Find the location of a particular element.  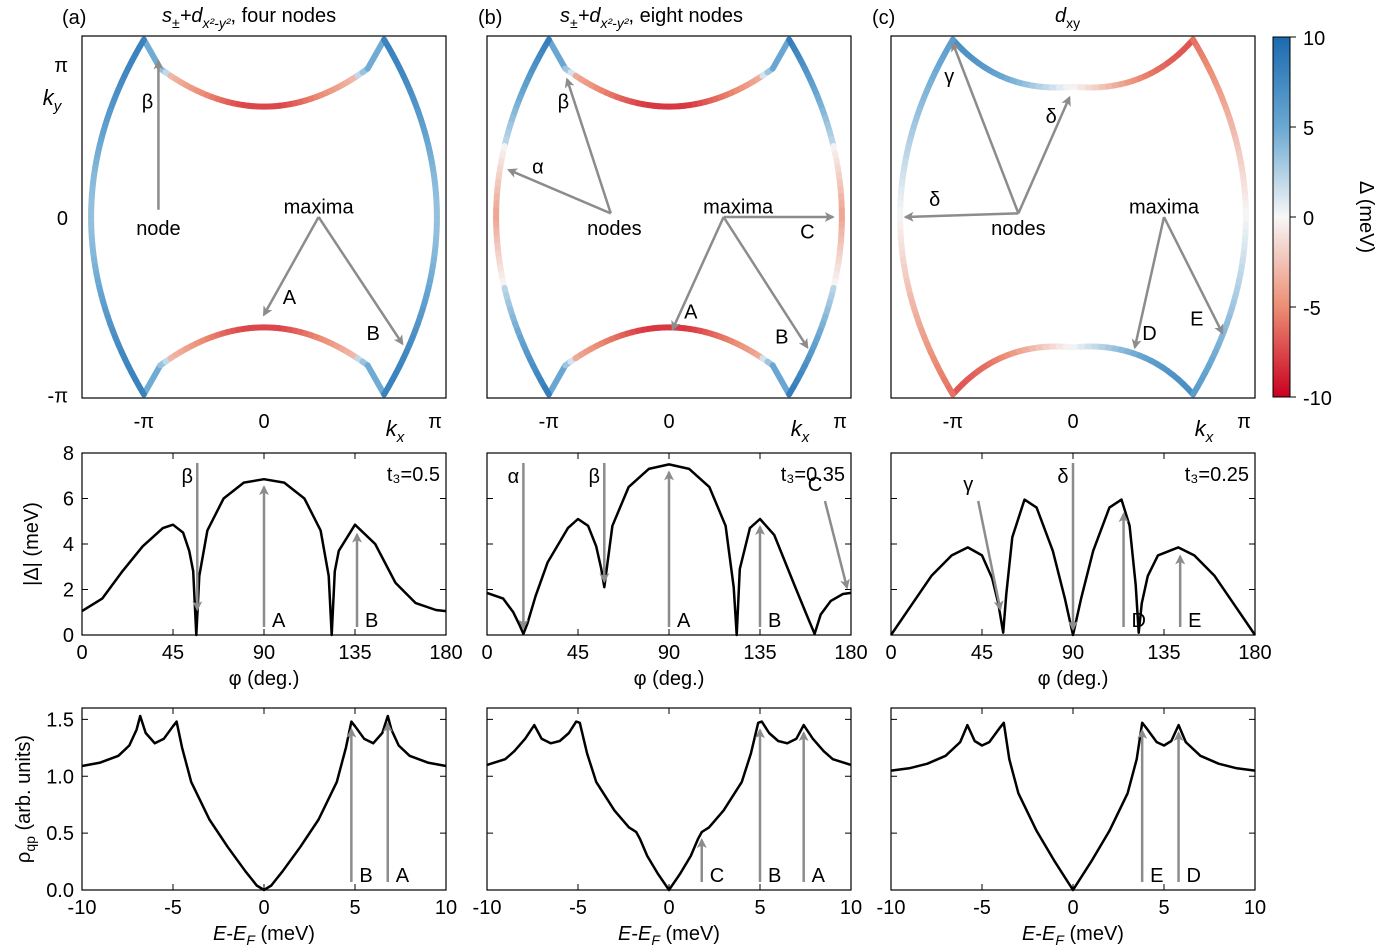

parameter-label: t₃=0.25 is located at coordinates (1217, 475).